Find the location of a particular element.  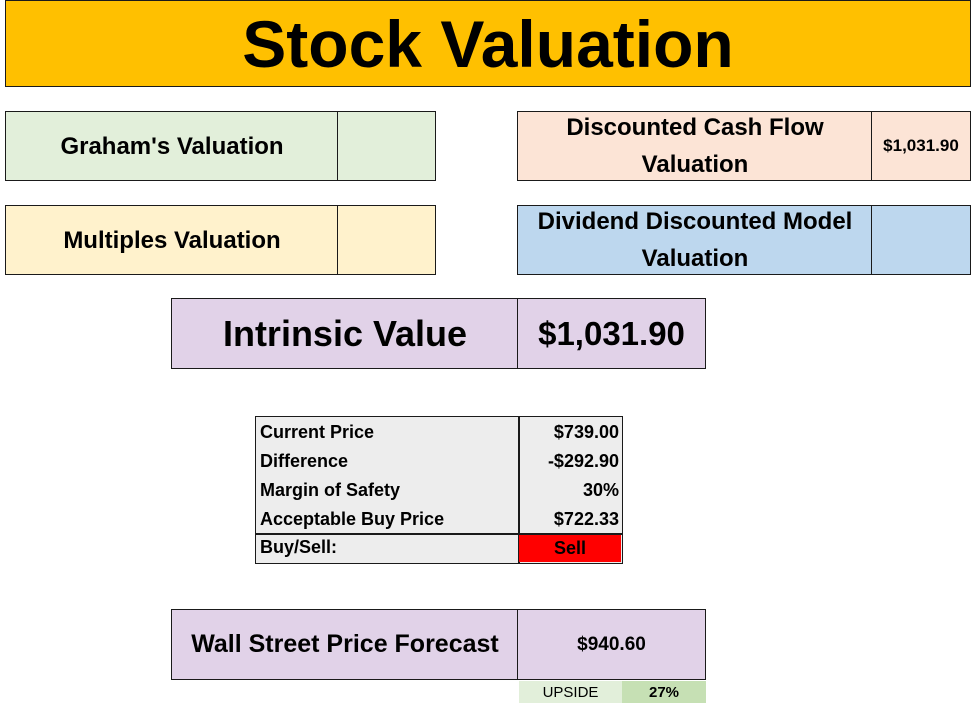

wall-street-forecast-label-text: Wall Street Price Forecast is located at coordinates (345, 644).